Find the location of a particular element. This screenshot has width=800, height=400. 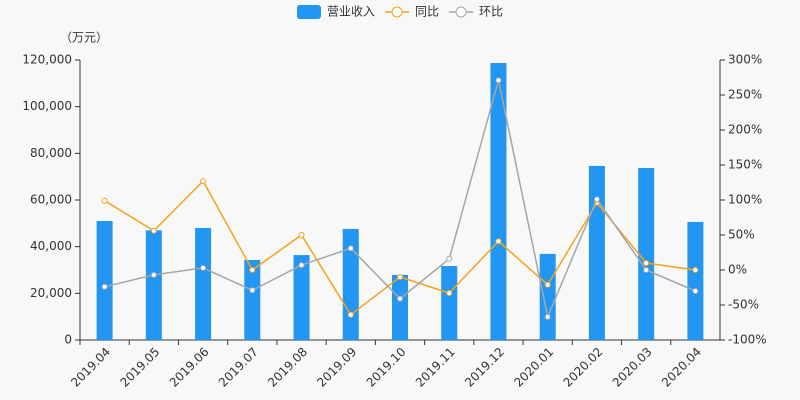

y-tick-label: 0 is located at coordinates (68, 340).